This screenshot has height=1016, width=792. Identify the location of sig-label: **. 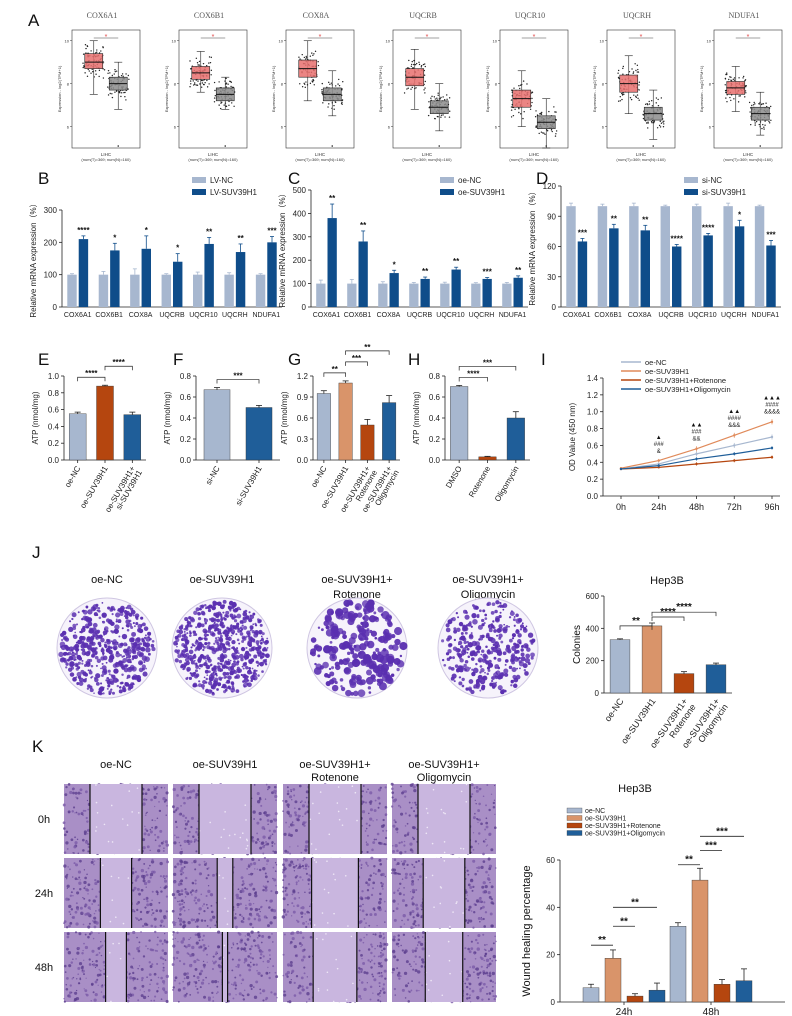
(363, 225).